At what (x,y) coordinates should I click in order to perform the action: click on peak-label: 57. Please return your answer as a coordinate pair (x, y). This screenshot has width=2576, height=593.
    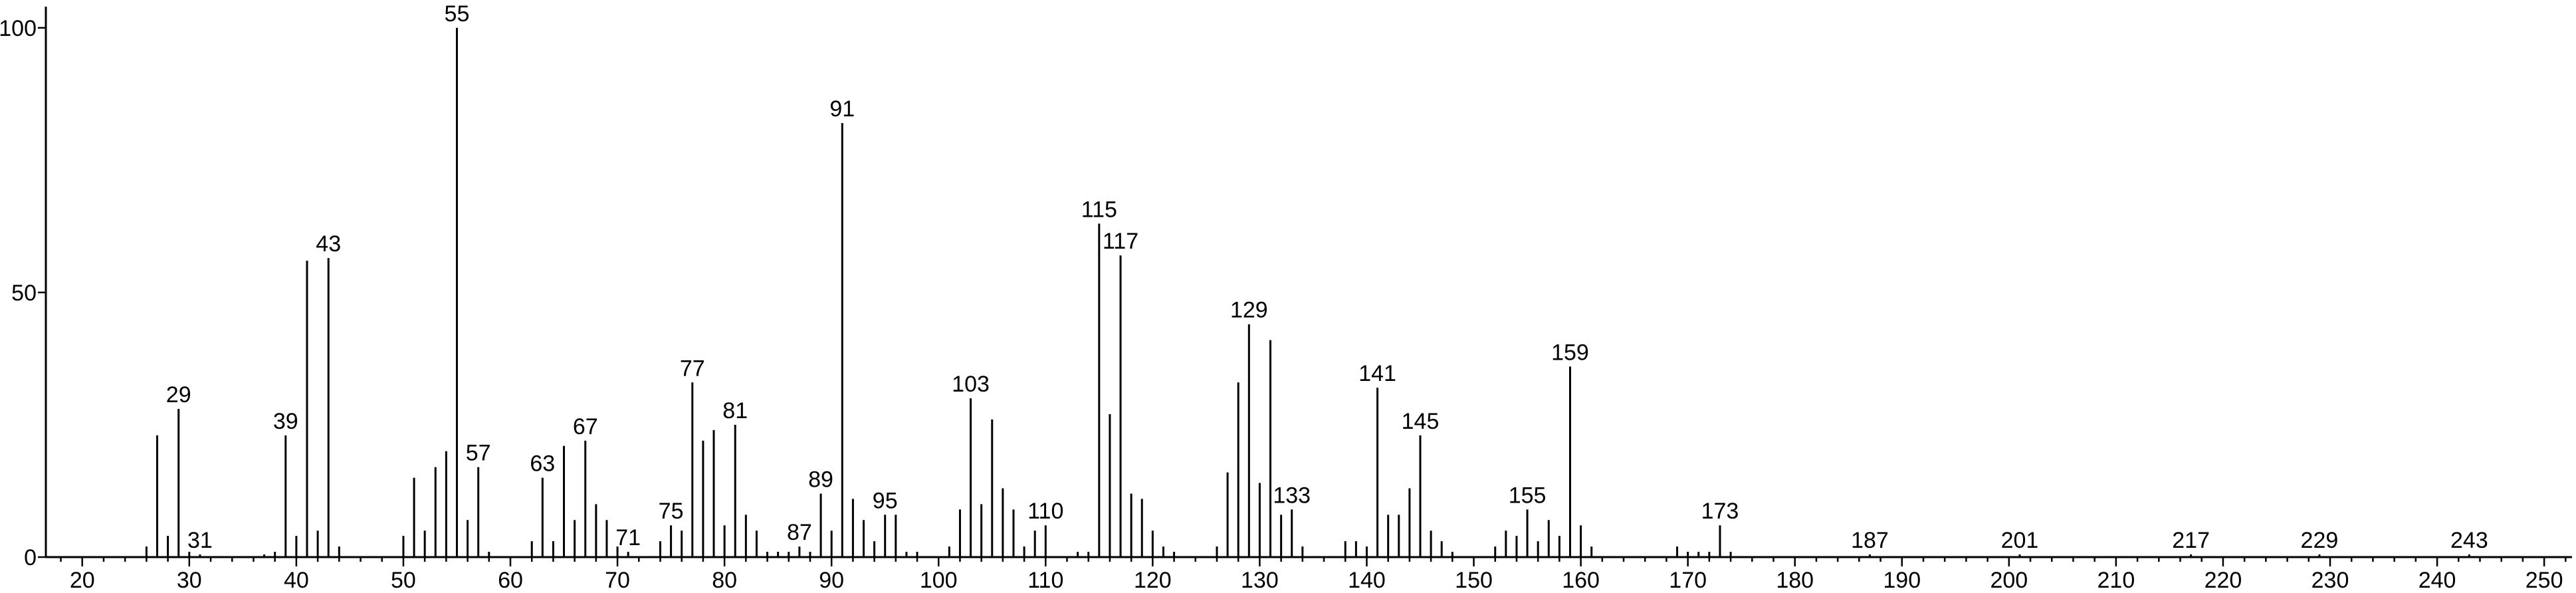
    Looking at the image, I should click on (478, 453).